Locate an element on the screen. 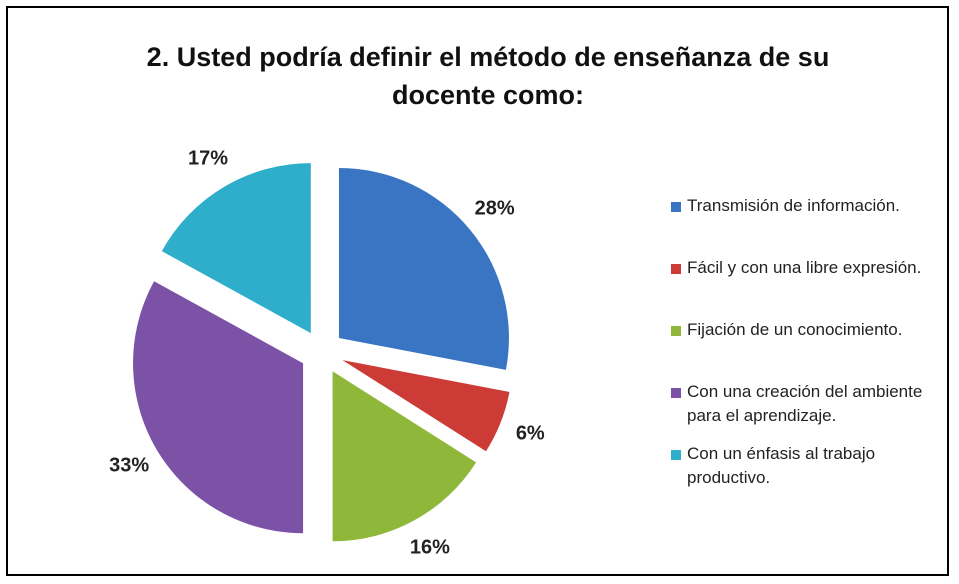 The image size is (959, 584). legend-label: Fácil y con una libre expresión. is located at coordinates (804, 267).